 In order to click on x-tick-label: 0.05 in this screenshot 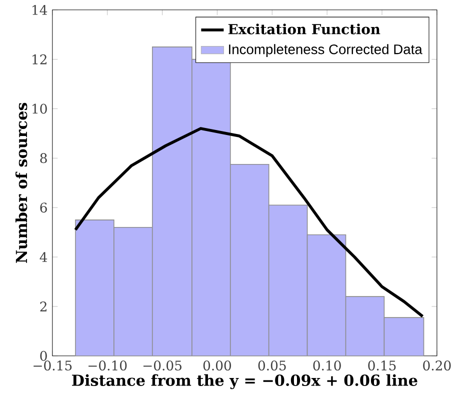, I will do `click(272, 365)`.